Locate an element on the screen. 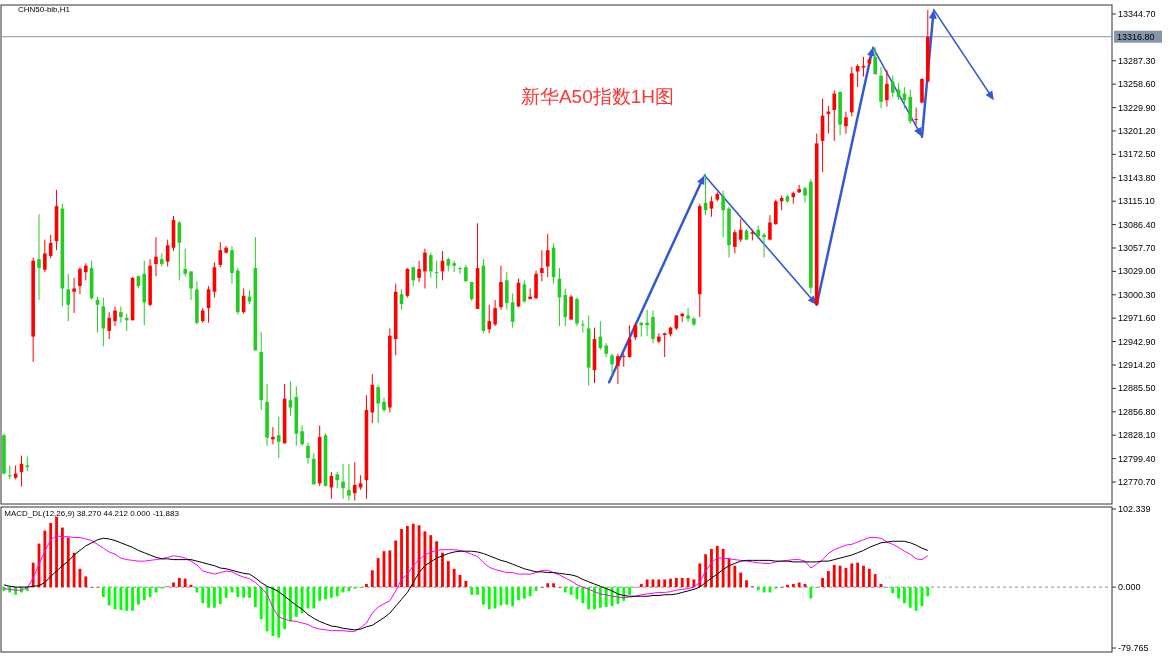  tick-label: 12914.20 is located at coordinates (1137, 365).